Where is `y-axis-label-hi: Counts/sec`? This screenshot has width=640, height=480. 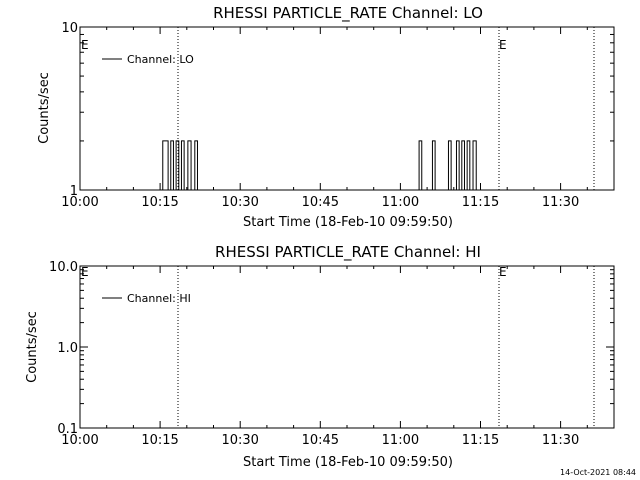 y-axis-label-hi: Counts/sec is located at coordinates (32, 347).